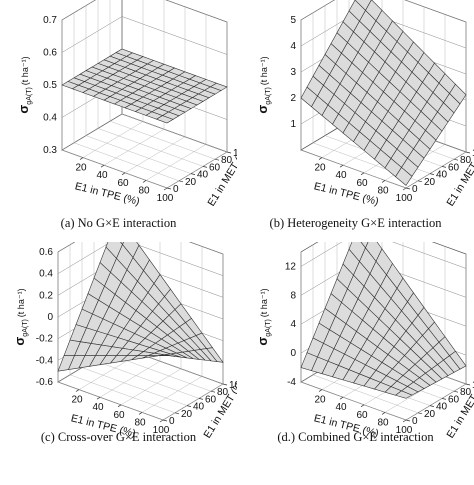 The width and height of the screenshot is (474, 485). Describe the element at coordinates (293, 324) in the screenshot. I see `z-tick-label: 4` at that location.